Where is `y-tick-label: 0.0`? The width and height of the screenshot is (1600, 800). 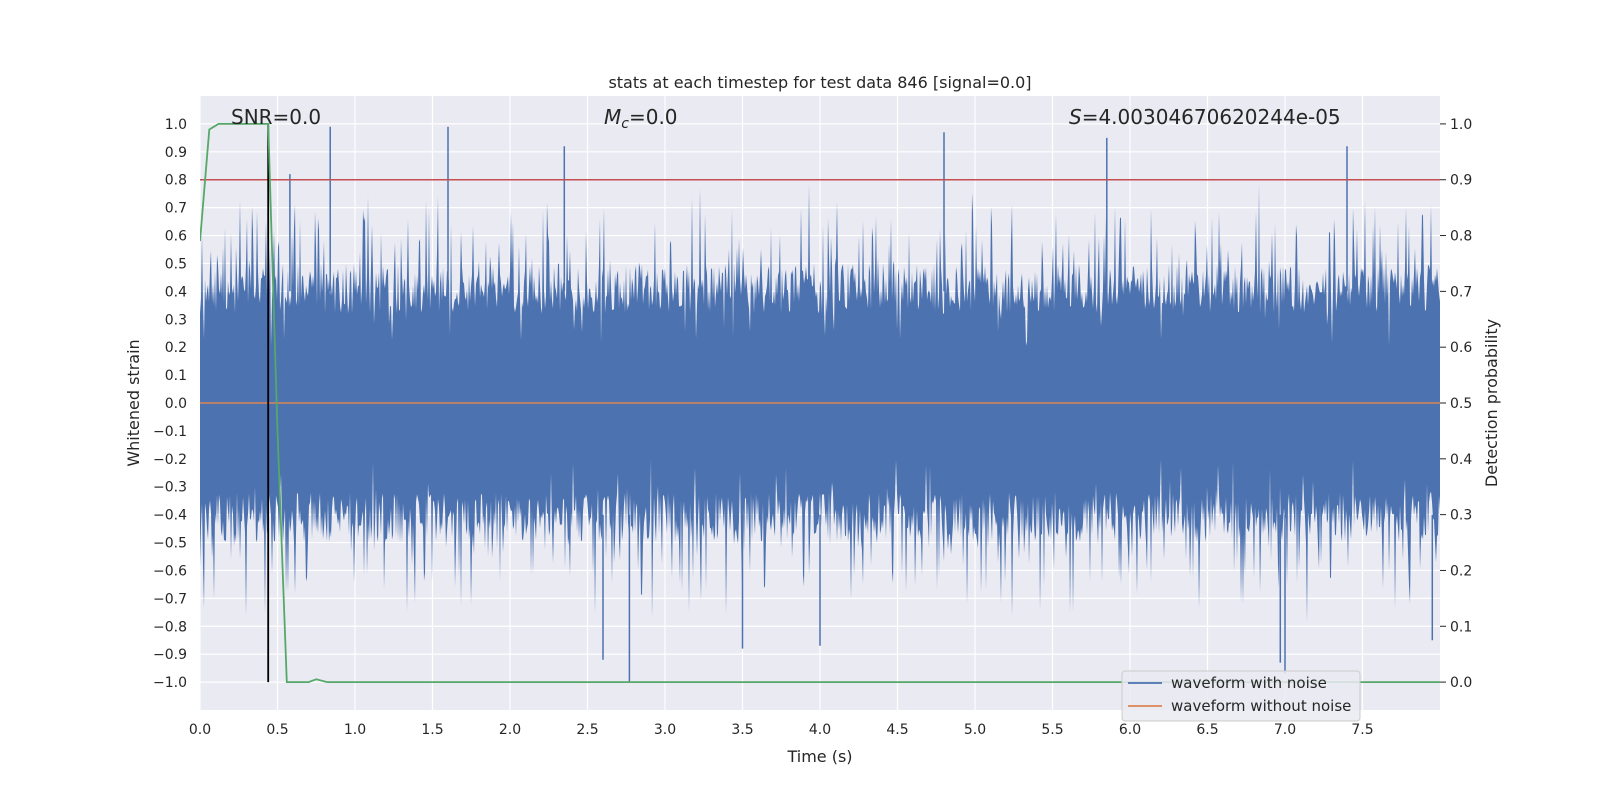
y-tick-label: 0.0 is located at coordinates (176, 404).